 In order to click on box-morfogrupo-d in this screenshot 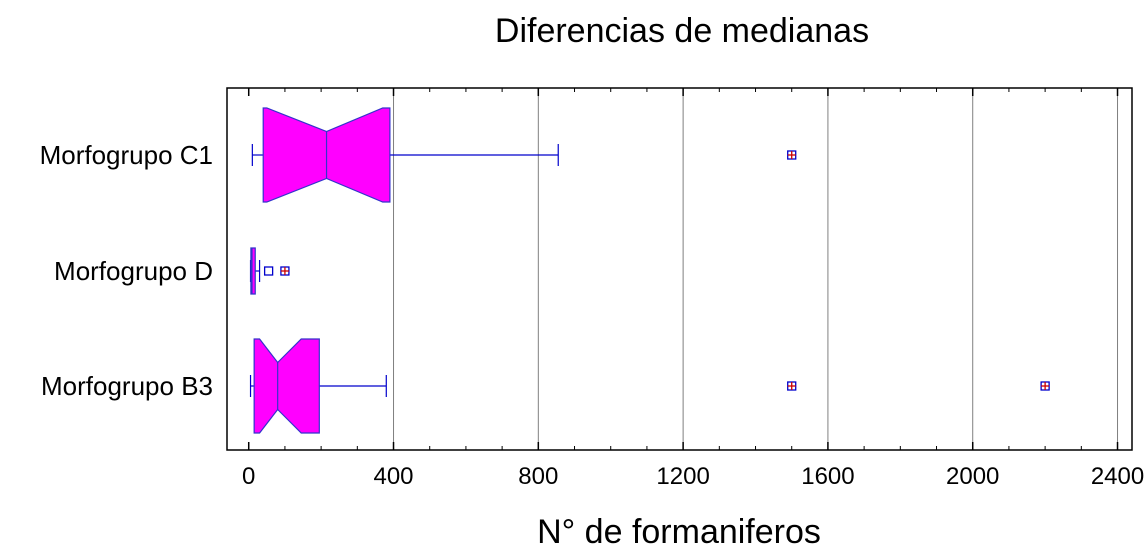, I will do `click(269, 271)`.